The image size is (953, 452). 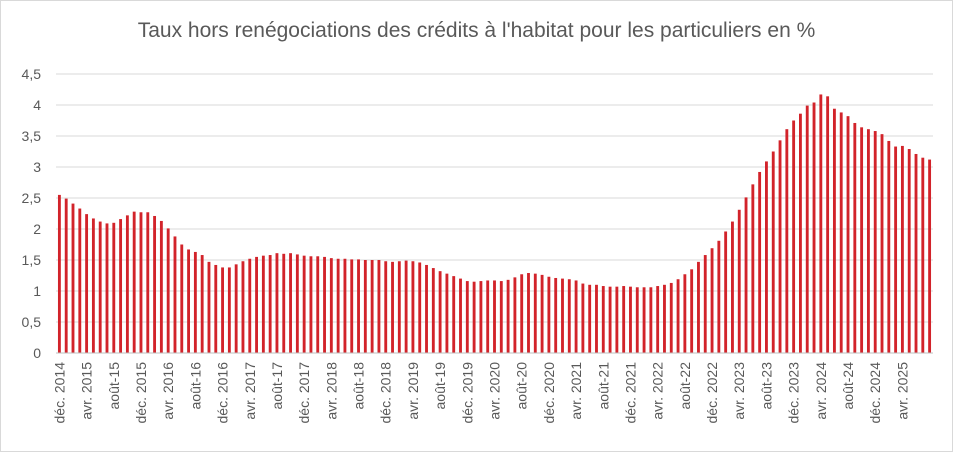 What do you see at coordinates (576, 391) in the screenshot?
I see `x-tick-label: avr. 2021` at bounding box center [576, 391].